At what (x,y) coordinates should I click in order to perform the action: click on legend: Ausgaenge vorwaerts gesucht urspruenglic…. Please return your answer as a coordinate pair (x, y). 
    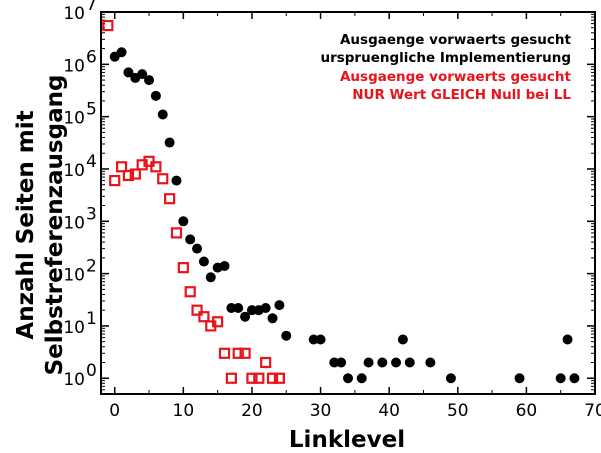
    Looking at the image, I should click on (445, 67).